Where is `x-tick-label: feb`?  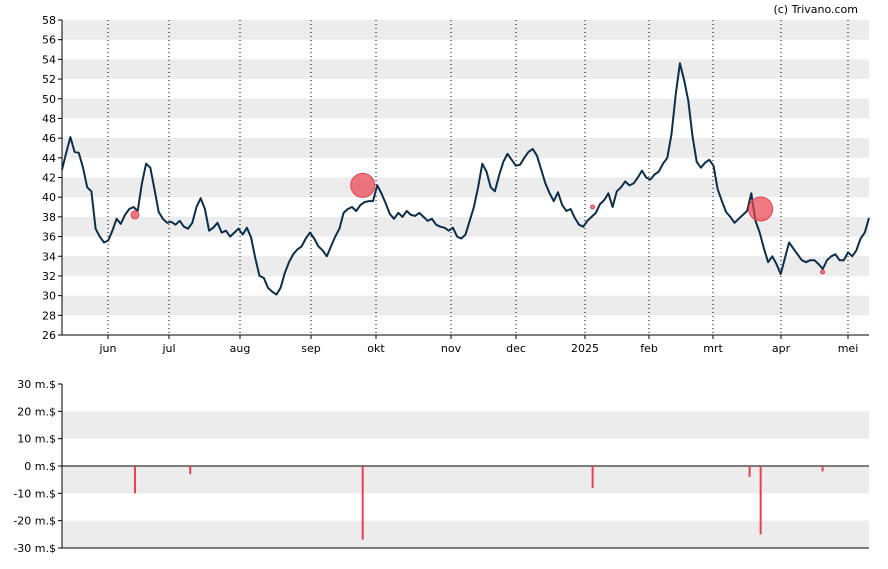
x-tick-label: feb is located at coordinates (649, 348).